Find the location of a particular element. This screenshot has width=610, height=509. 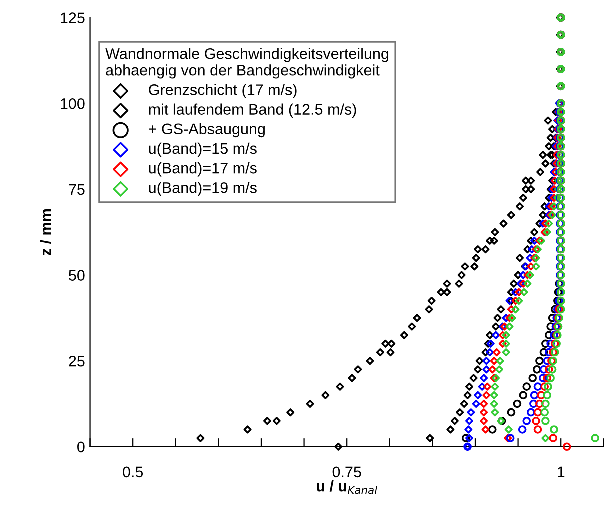

y-tick-label: 0 is located at coordinates (81, 447).